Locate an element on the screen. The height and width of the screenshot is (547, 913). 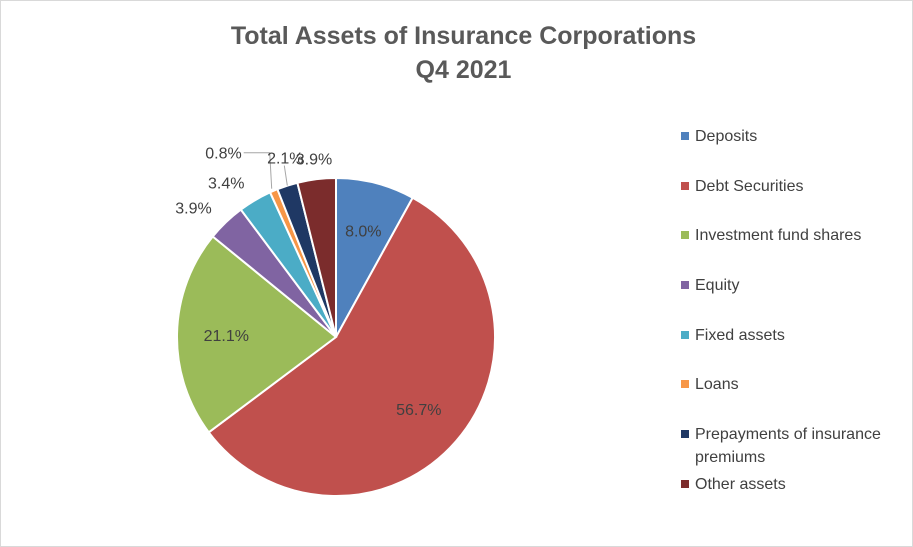
legend-label: Other assets is located at coordinates (740, 484).